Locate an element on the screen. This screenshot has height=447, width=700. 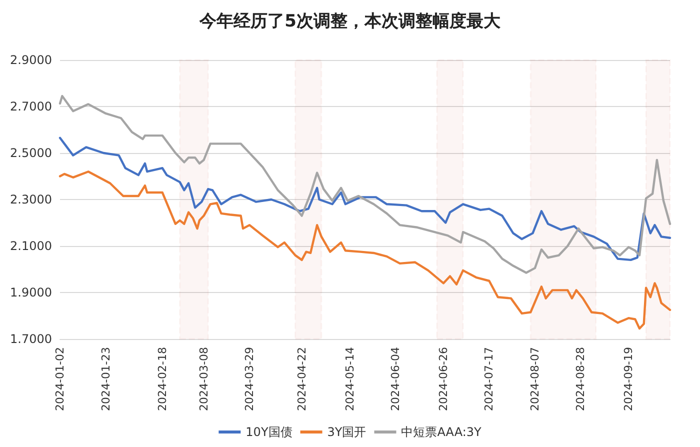
y-tick-label: 2.3000 is located at coordinates (31, 199).